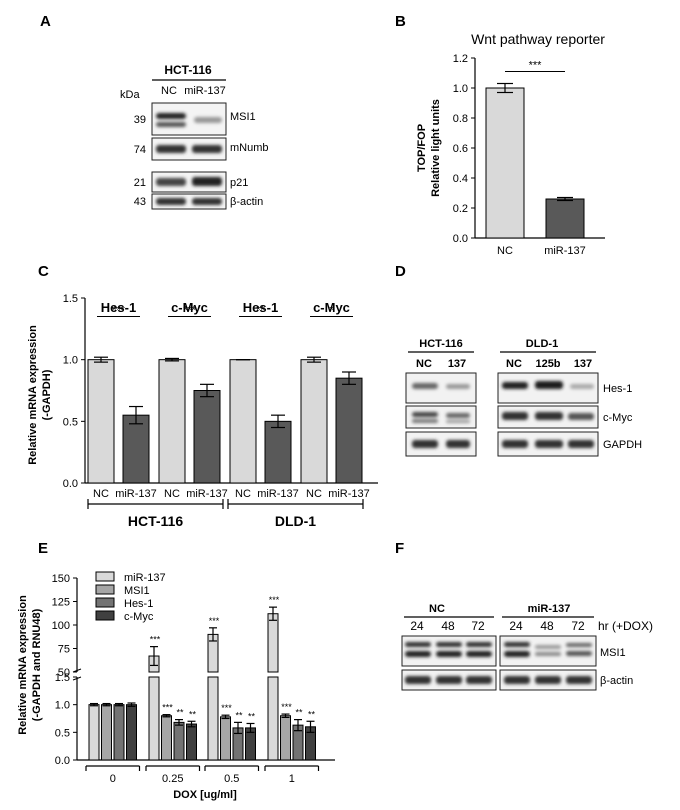  Describe the element at coordinates (547, 364) in the screenshot. I see `panel-d-lane-125b: 125b` at that location.